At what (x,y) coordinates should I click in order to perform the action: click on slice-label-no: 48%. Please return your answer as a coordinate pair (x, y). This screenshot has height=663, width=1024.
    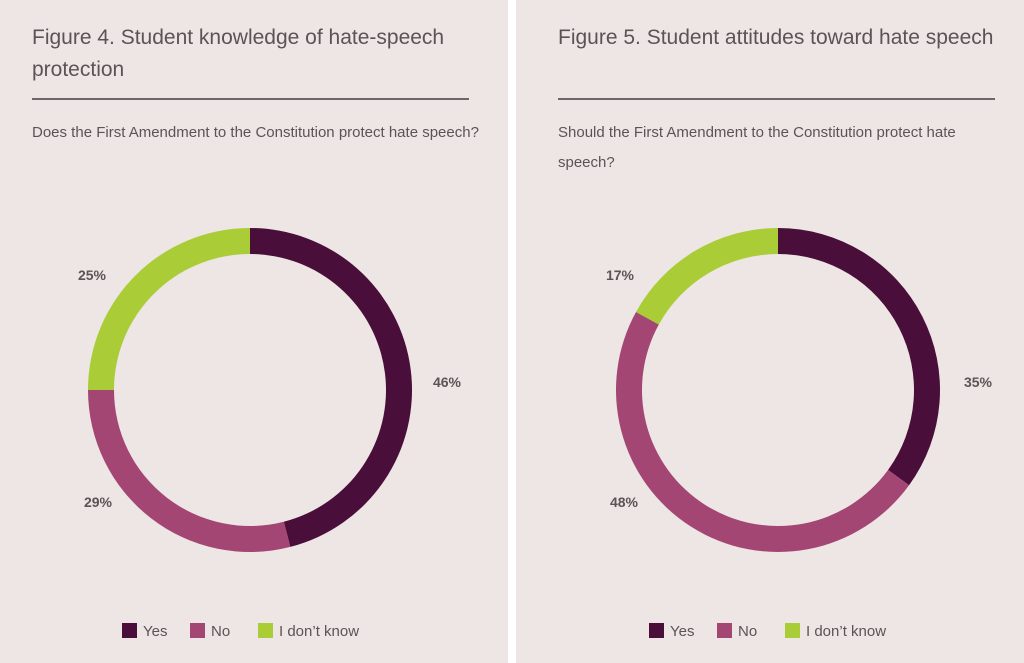
    Looking at the image, I should click on (624, 502).